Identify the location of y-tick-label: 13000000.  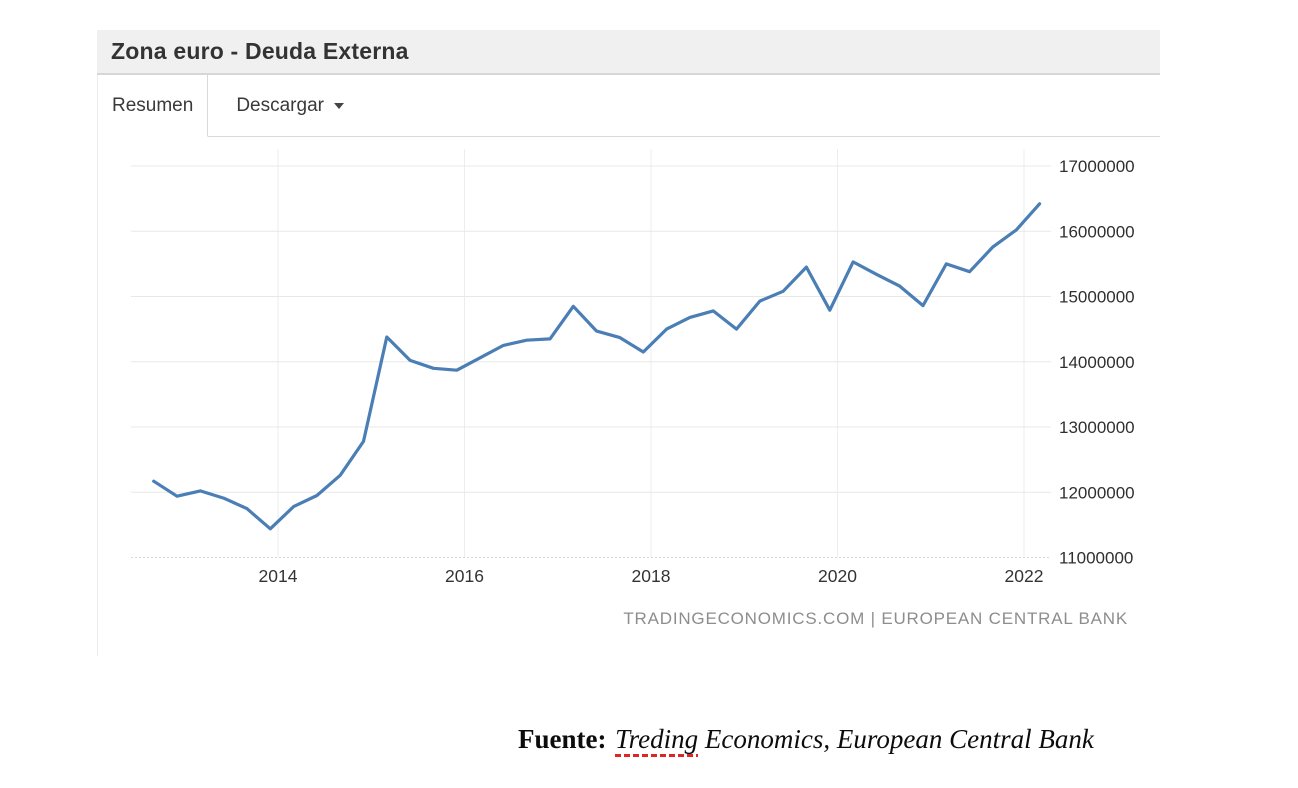
(1097, 427).